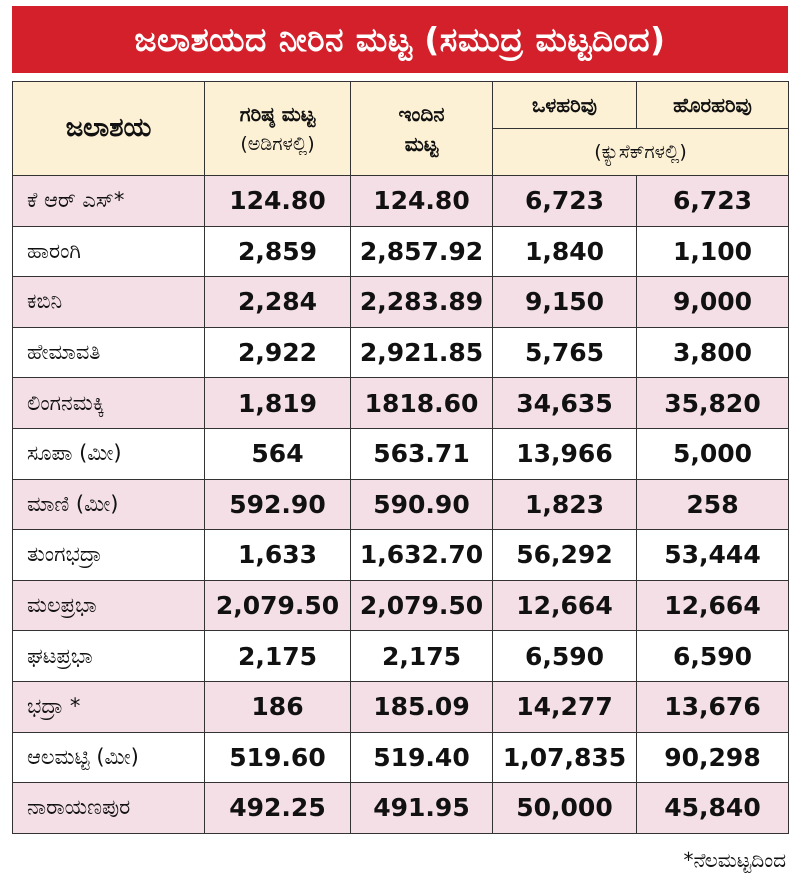  What do you see at coordinates (421, 251) in the screenshot?
I see `current-level-cell: 2,857.92` at bounding box center [421, 251].